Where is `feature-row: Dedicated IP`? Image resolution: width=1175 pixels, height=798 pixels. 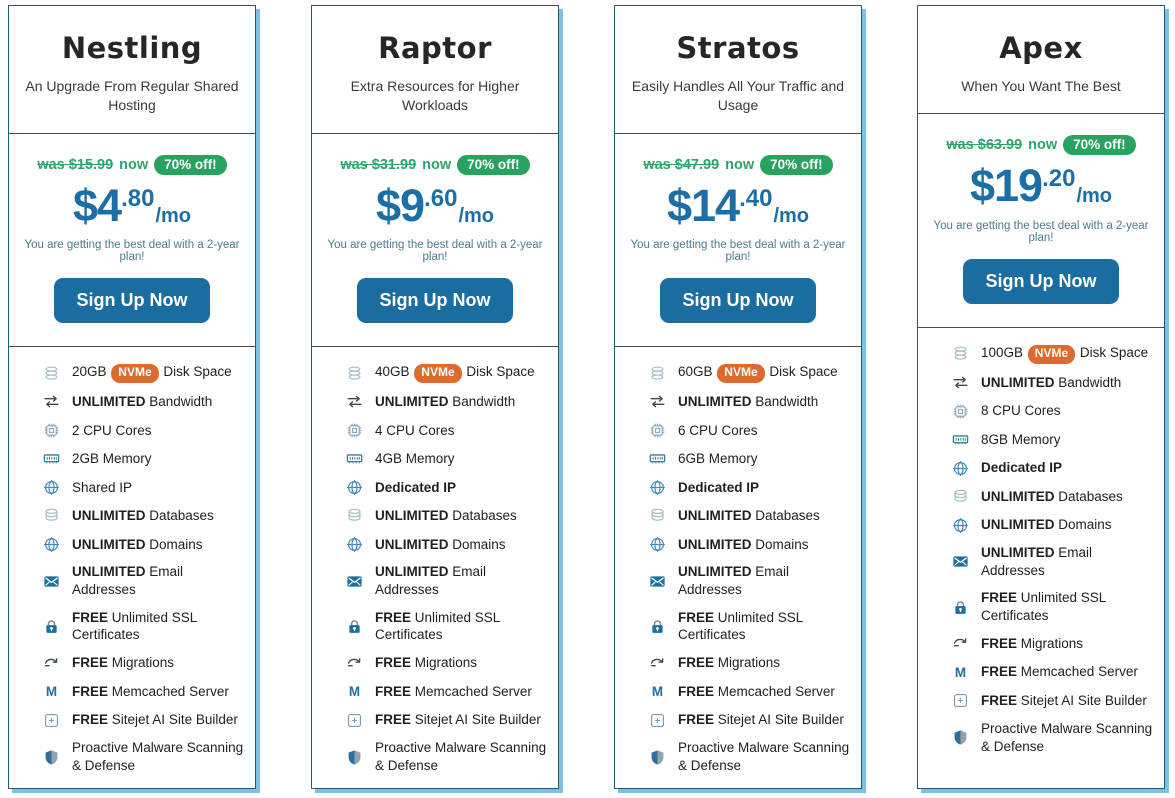 feature-row: Dedicated IP is located at coordinates (750, 487).